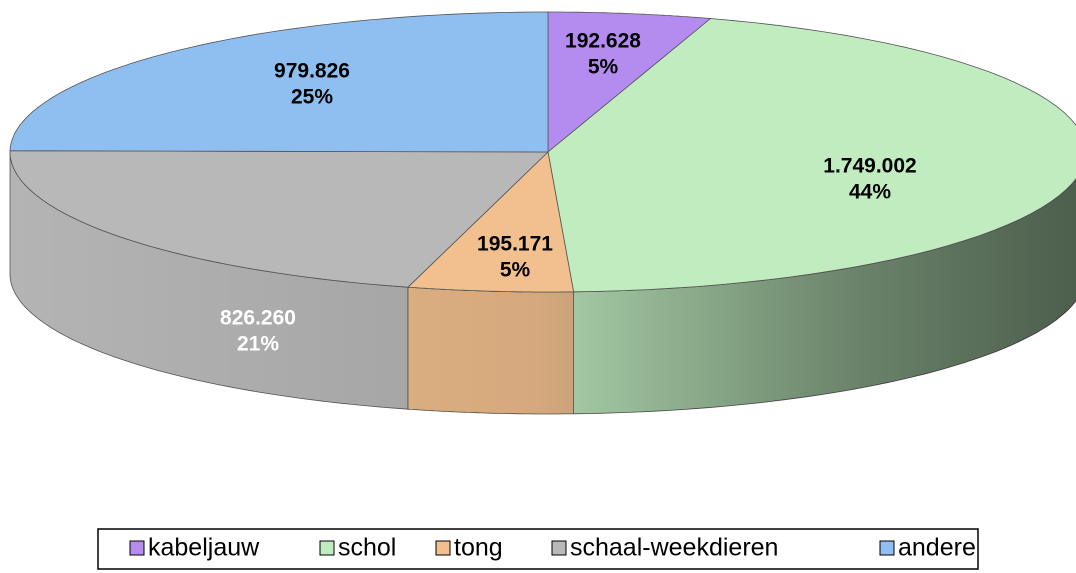  Describe the element at coordinates (478, 548) in the screenshot. I see `legend-label: tong` at that location.